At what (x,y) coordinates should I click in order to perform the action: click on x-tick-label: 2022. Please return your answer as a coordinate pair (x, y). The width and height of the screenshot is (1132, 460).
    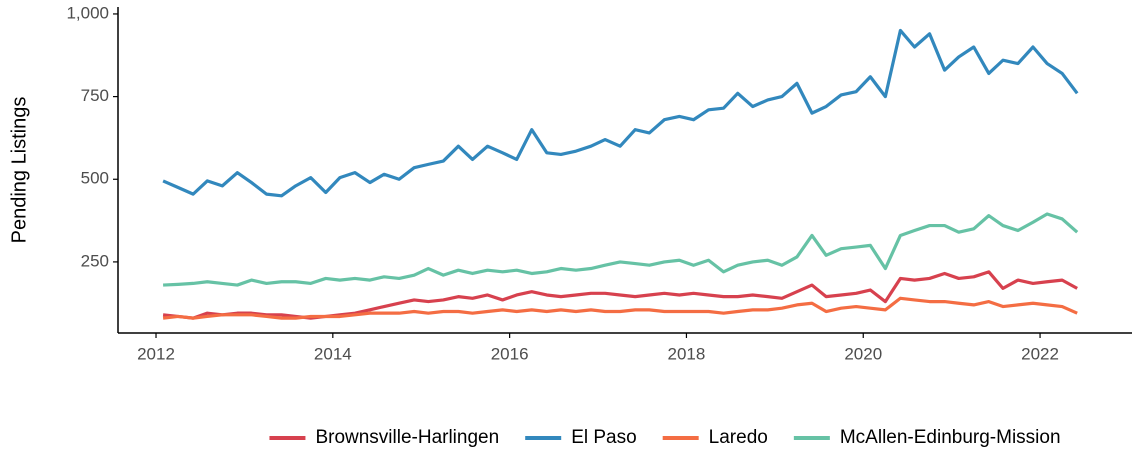
    Looking at the image, I should click on (1040, 353).